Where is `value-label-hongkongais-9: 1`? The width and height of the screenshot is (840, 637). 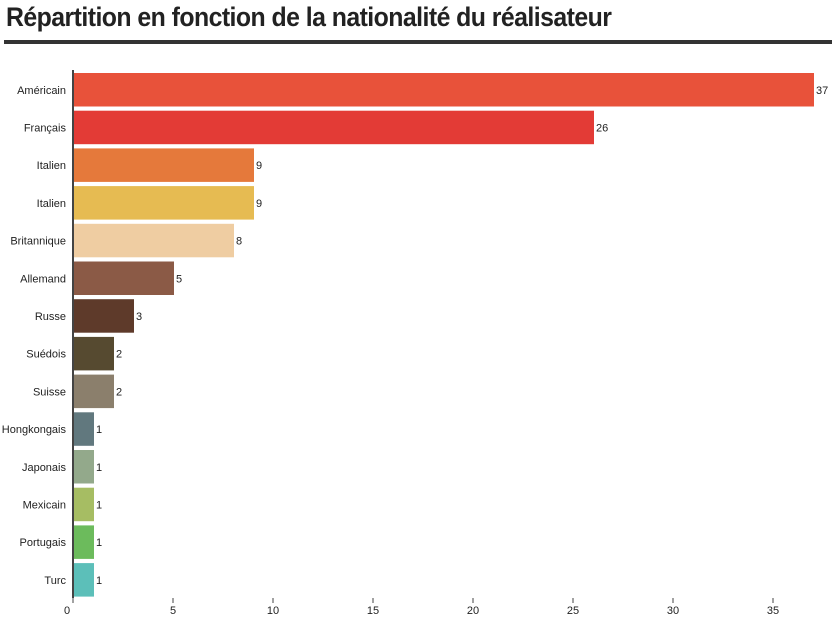
value-label-hongkongais-9: 1 is located at coordinates (99, 430).